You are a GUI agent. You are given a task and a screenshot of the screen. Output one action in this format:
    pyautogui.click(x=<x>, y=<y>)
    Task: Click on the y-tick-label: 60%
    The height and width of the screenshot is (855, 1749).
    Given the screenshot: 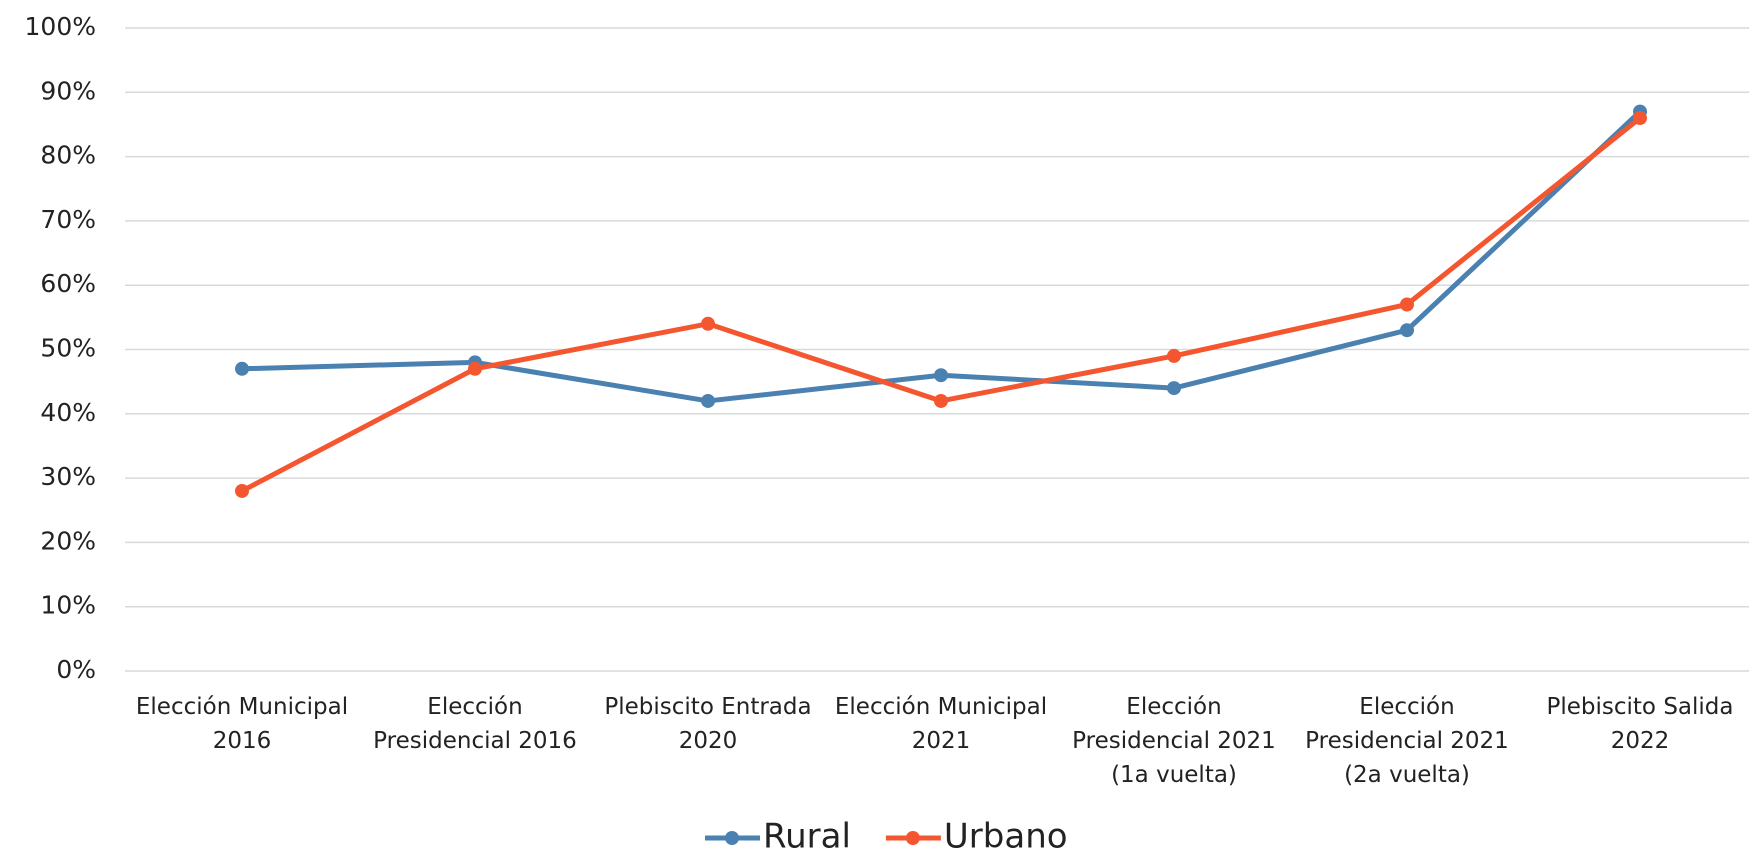 What is the action you would take?
    pyautogui.click(x=68, y=283)
    